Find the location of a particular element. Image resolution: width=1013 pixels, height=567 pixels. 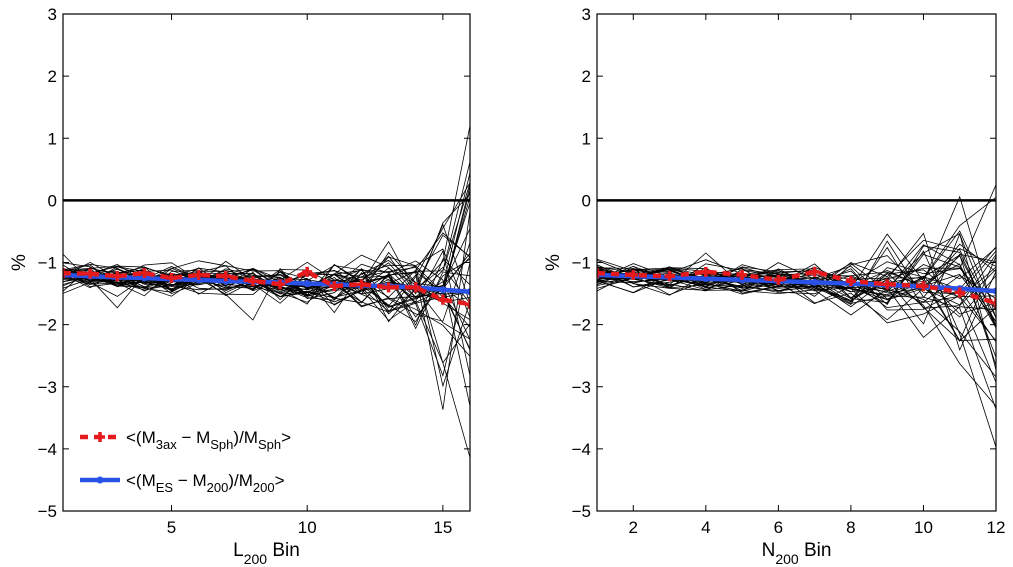

legend-label: <(MES − M200)/M200> is located at coordinates (205, 483).